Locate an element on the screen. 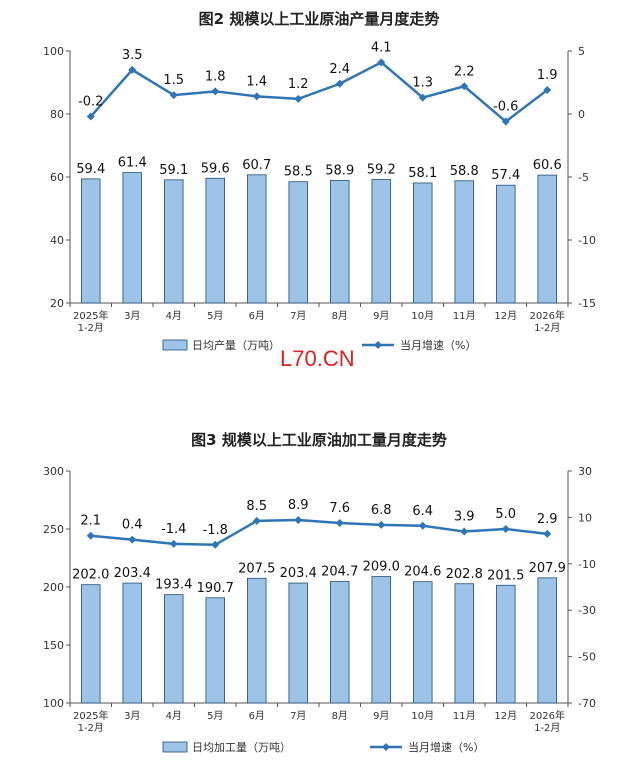 This screenshot has width=640, height=776. bar-value-label: 190.7 is located at coordinates (215, 588).